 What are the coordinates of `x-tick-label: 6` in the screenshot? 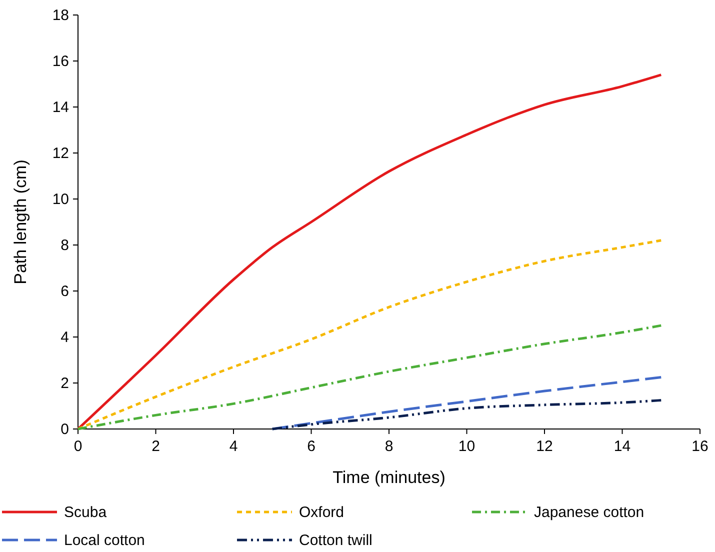 It's located at (311, 446).